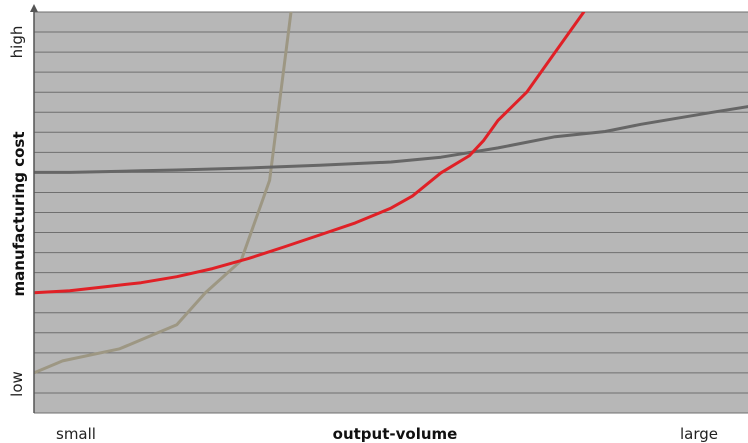 This screenshot has height=443, width=748. What do you see at coordinates (395, 434) in the screenshot?
I see `x-axis-title: output-volume` at bounding box center [395, 434].